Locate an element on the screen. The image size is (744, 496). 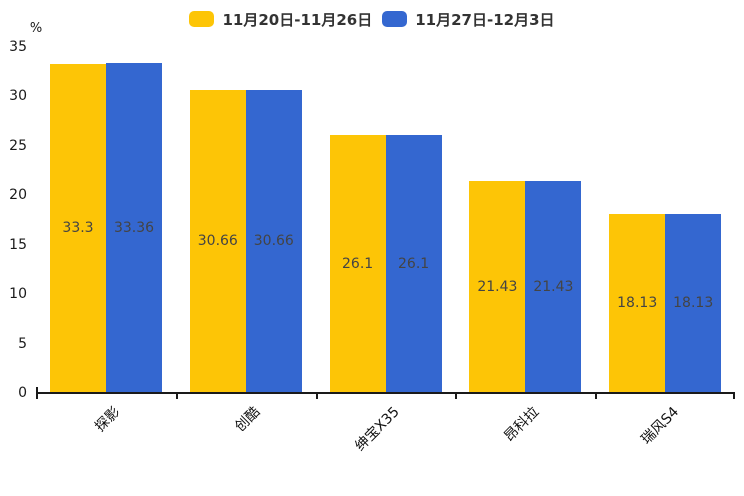
y-axis-tick-label: 5 is located at coordinates (22, 343).